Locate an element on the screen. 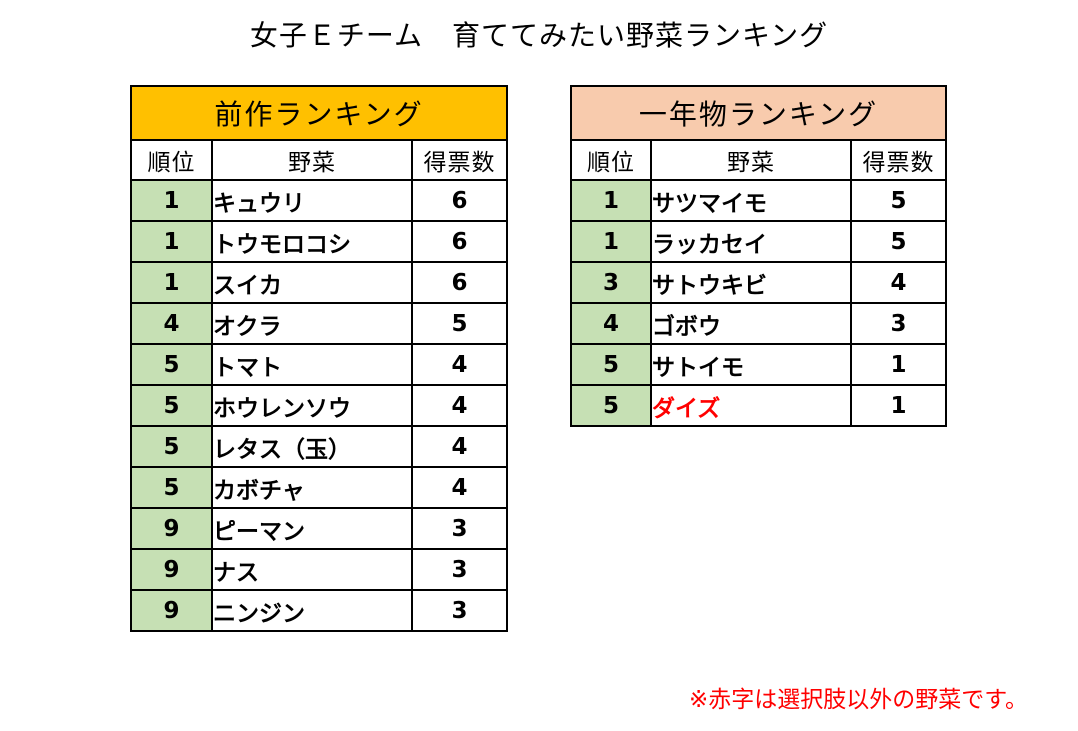  table-row: 4 ゴボウ 3 is located at coordinates (758, 323).